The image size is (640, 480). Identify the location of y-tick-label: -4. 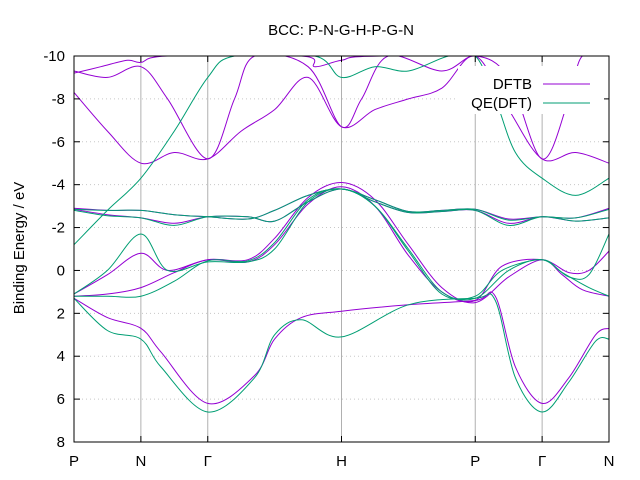
(58, 185).